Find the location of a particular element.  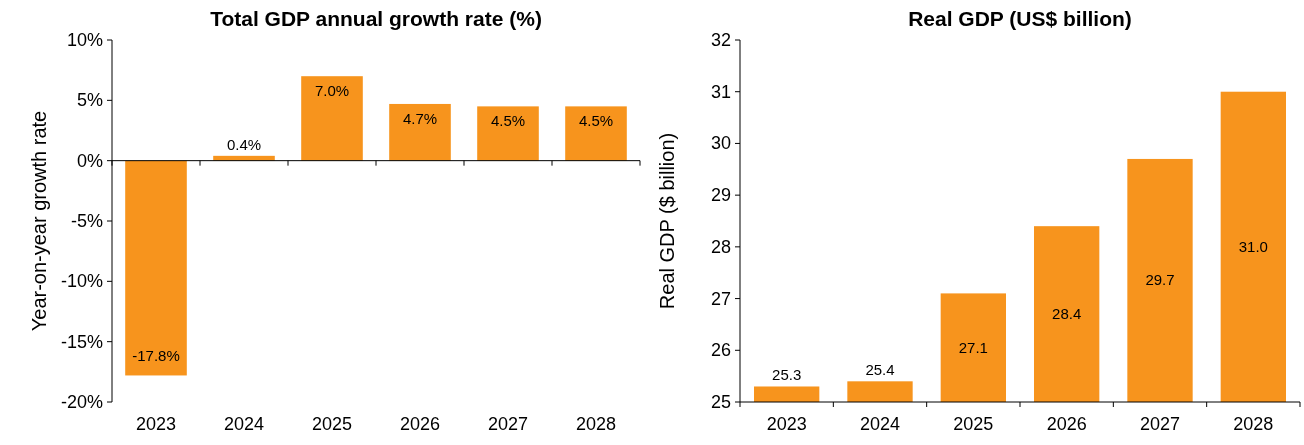

y-tick-label: 5% is located at coordinates (89, 100).